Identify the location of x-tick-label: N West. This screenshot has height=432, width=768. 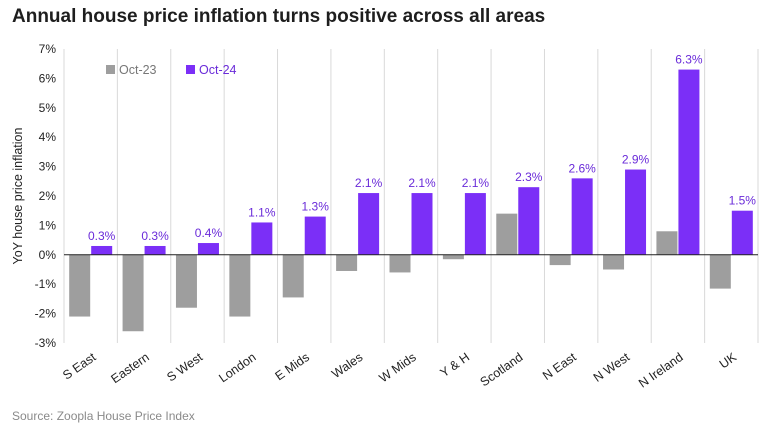
(612, 367).